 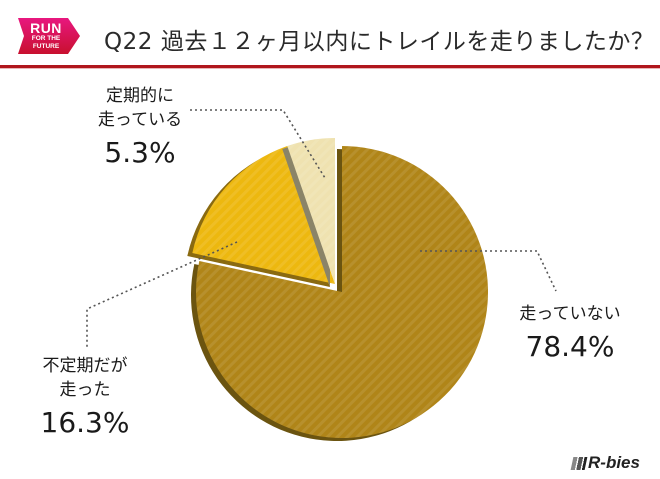 What do you see at coordinates (488, 271) in the screenshot?
I see `leader-line-not-running` at bounding box center [488, 271].